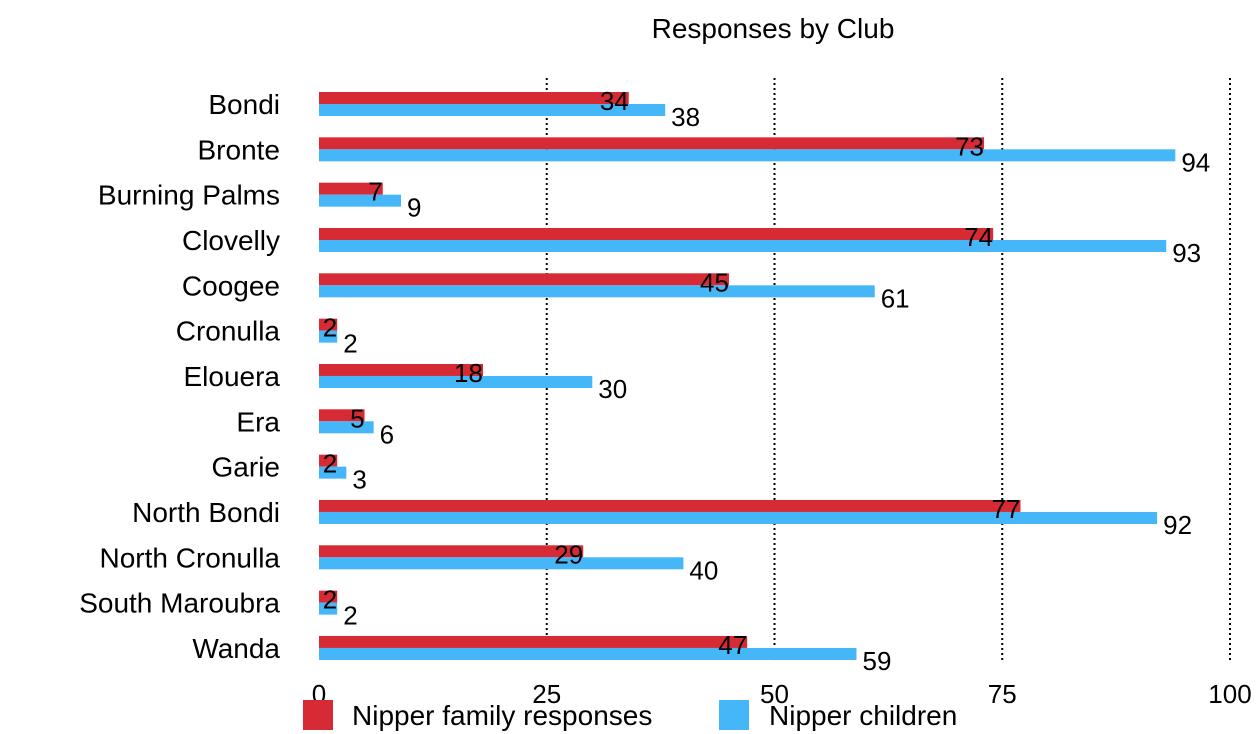 The width and height of the screenshot is (1258, 734). What do you see at coordinates (978, 237) in the screenshot?
I see `data-label-family-clovelly: 74` at bounding box center [978, 237].